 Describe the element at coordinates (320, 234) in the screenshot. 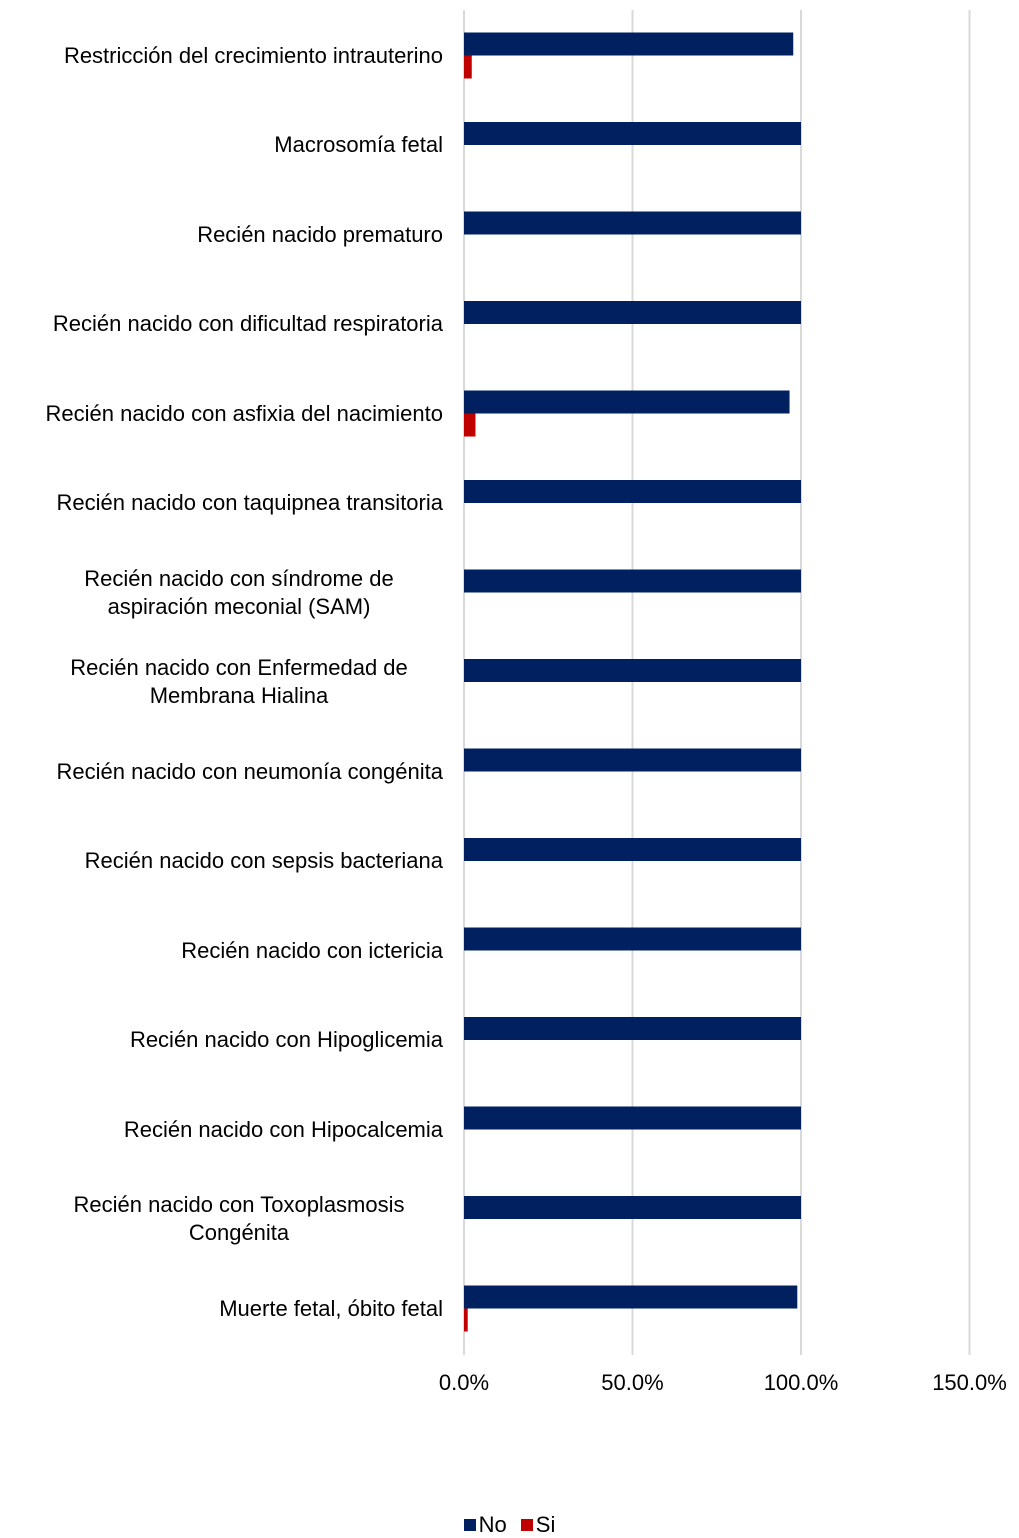

I see `category-label-2: Recién nacido prematuro` at that location.